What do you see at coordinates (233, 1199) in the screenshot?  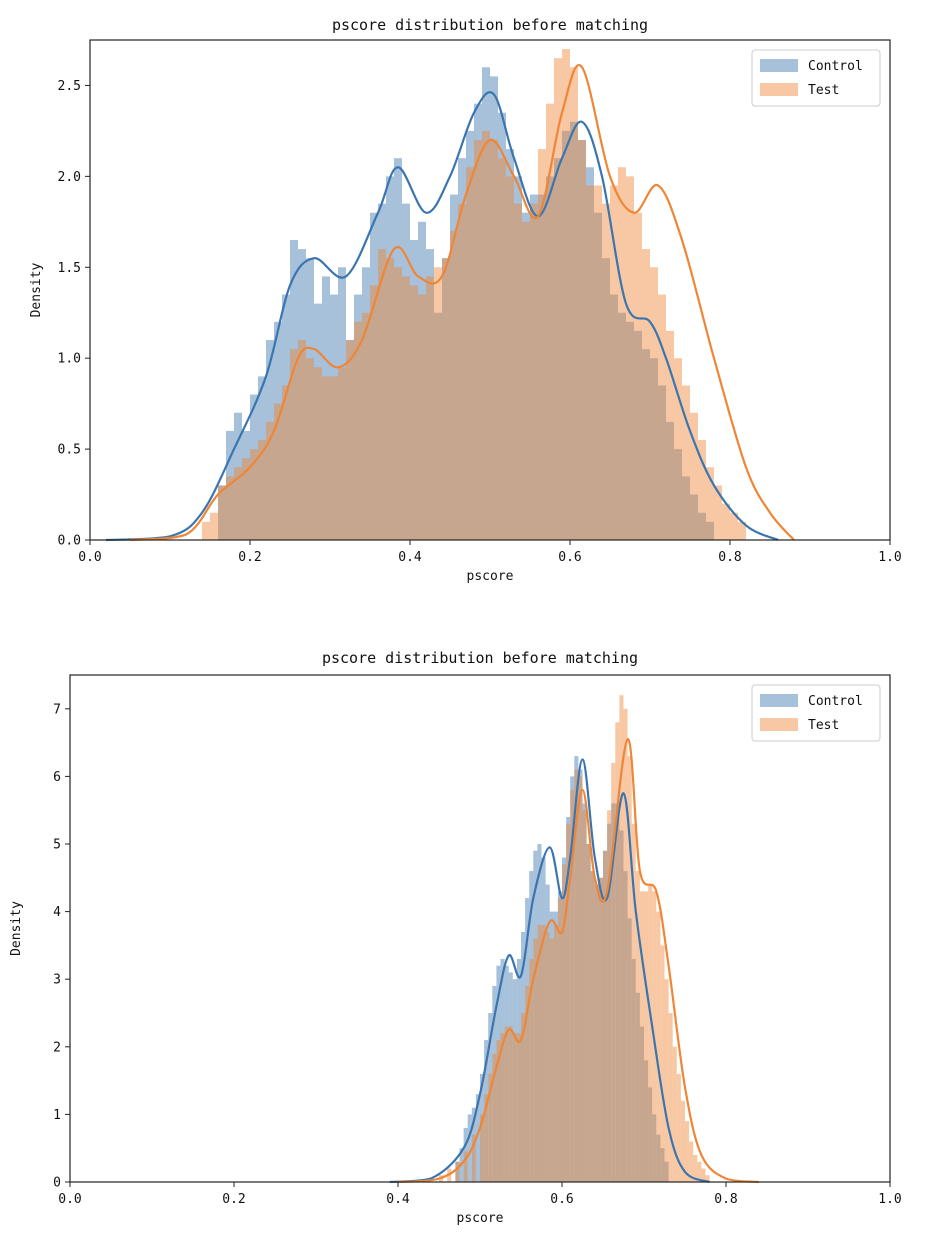 I see `x-tick-label: 0.2` at bounding box center [233, 1199].